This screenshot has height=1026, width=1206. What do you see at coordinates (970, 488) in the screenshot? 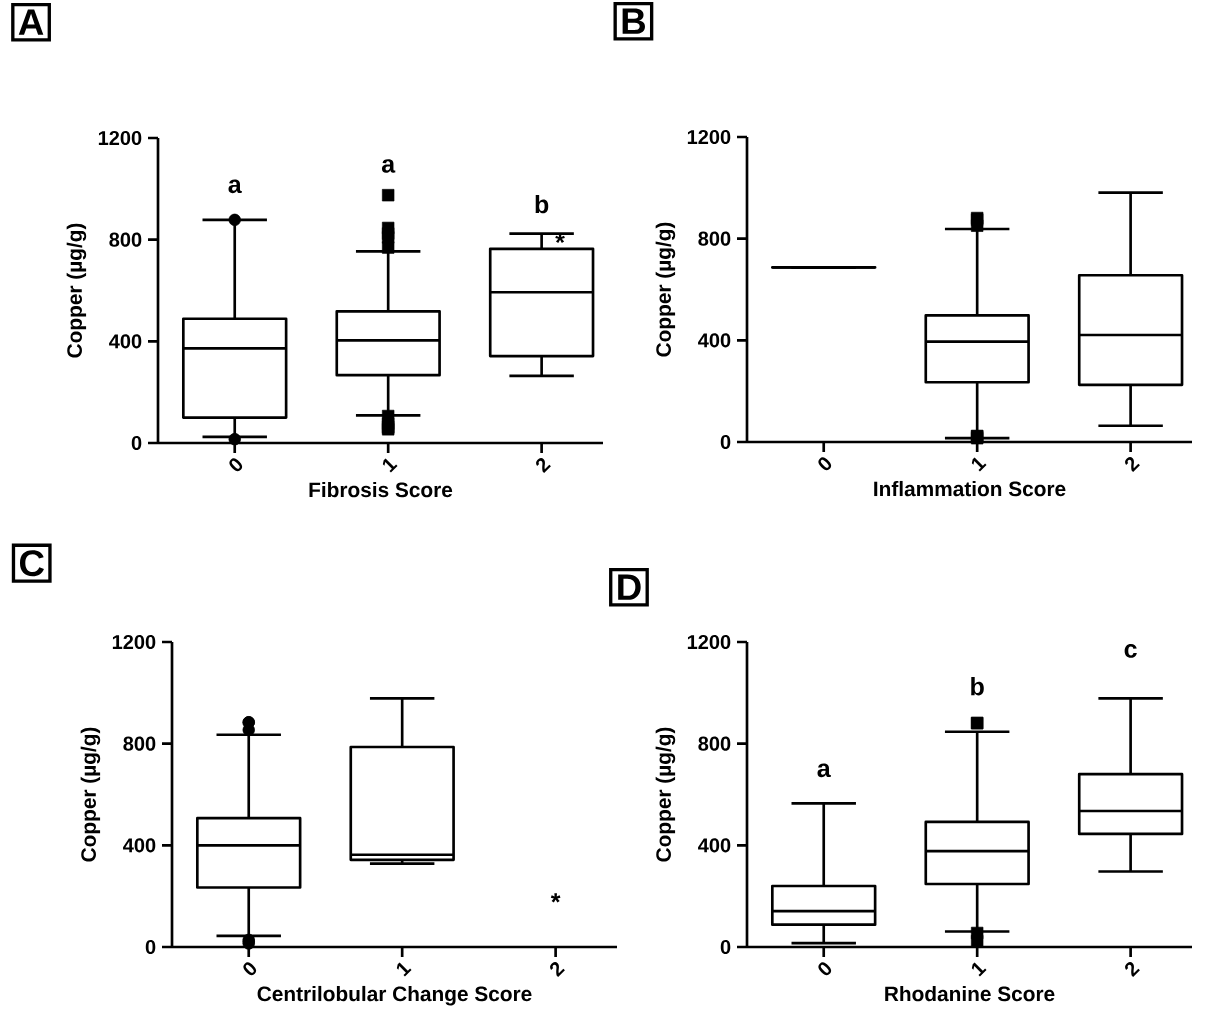
I see `x-axis-title: Inflammation Score` at bounding box center [970, 488].